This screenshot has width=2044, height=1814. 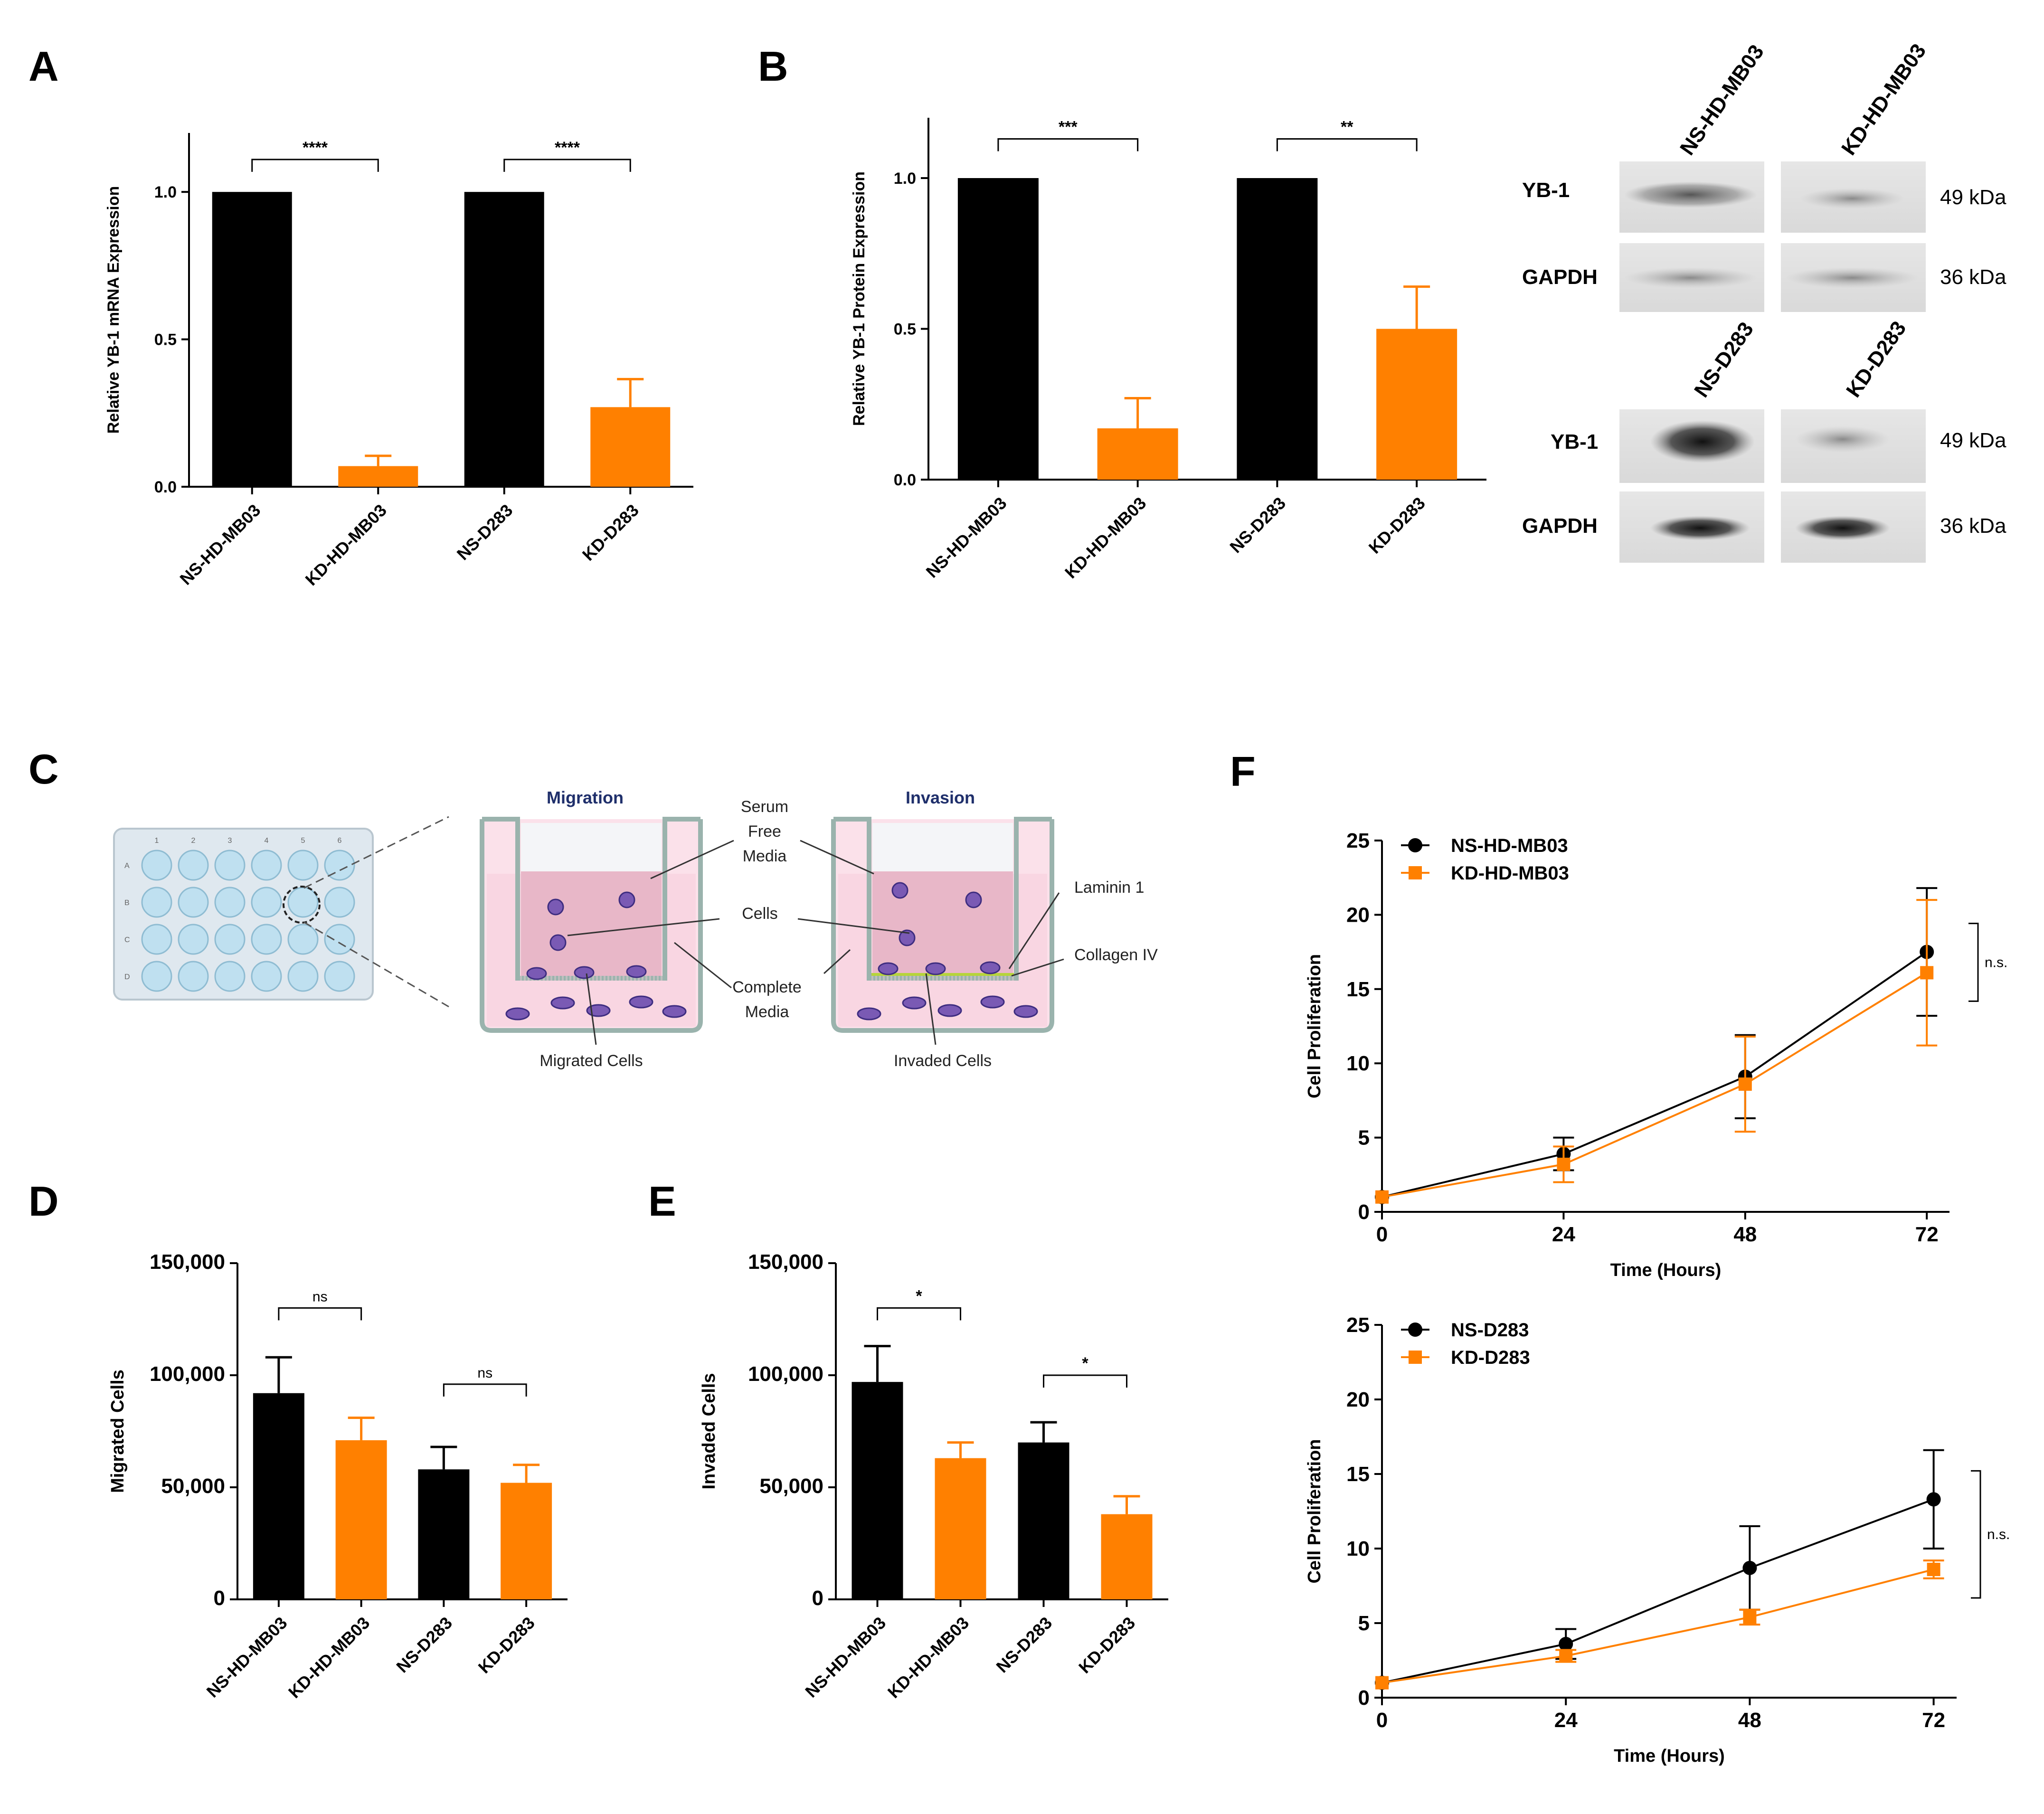 I want to click on plate-row-label: B, so click(x=127, y=903).